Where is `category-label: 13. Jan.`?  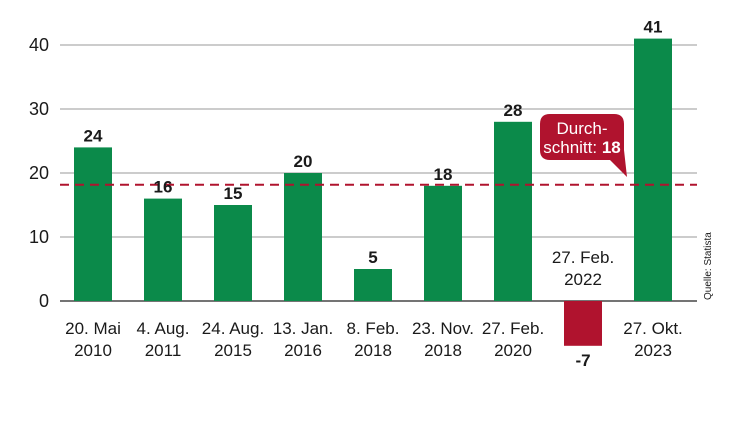
category-label: 13. Jan. is located at coordinates (303, 328).